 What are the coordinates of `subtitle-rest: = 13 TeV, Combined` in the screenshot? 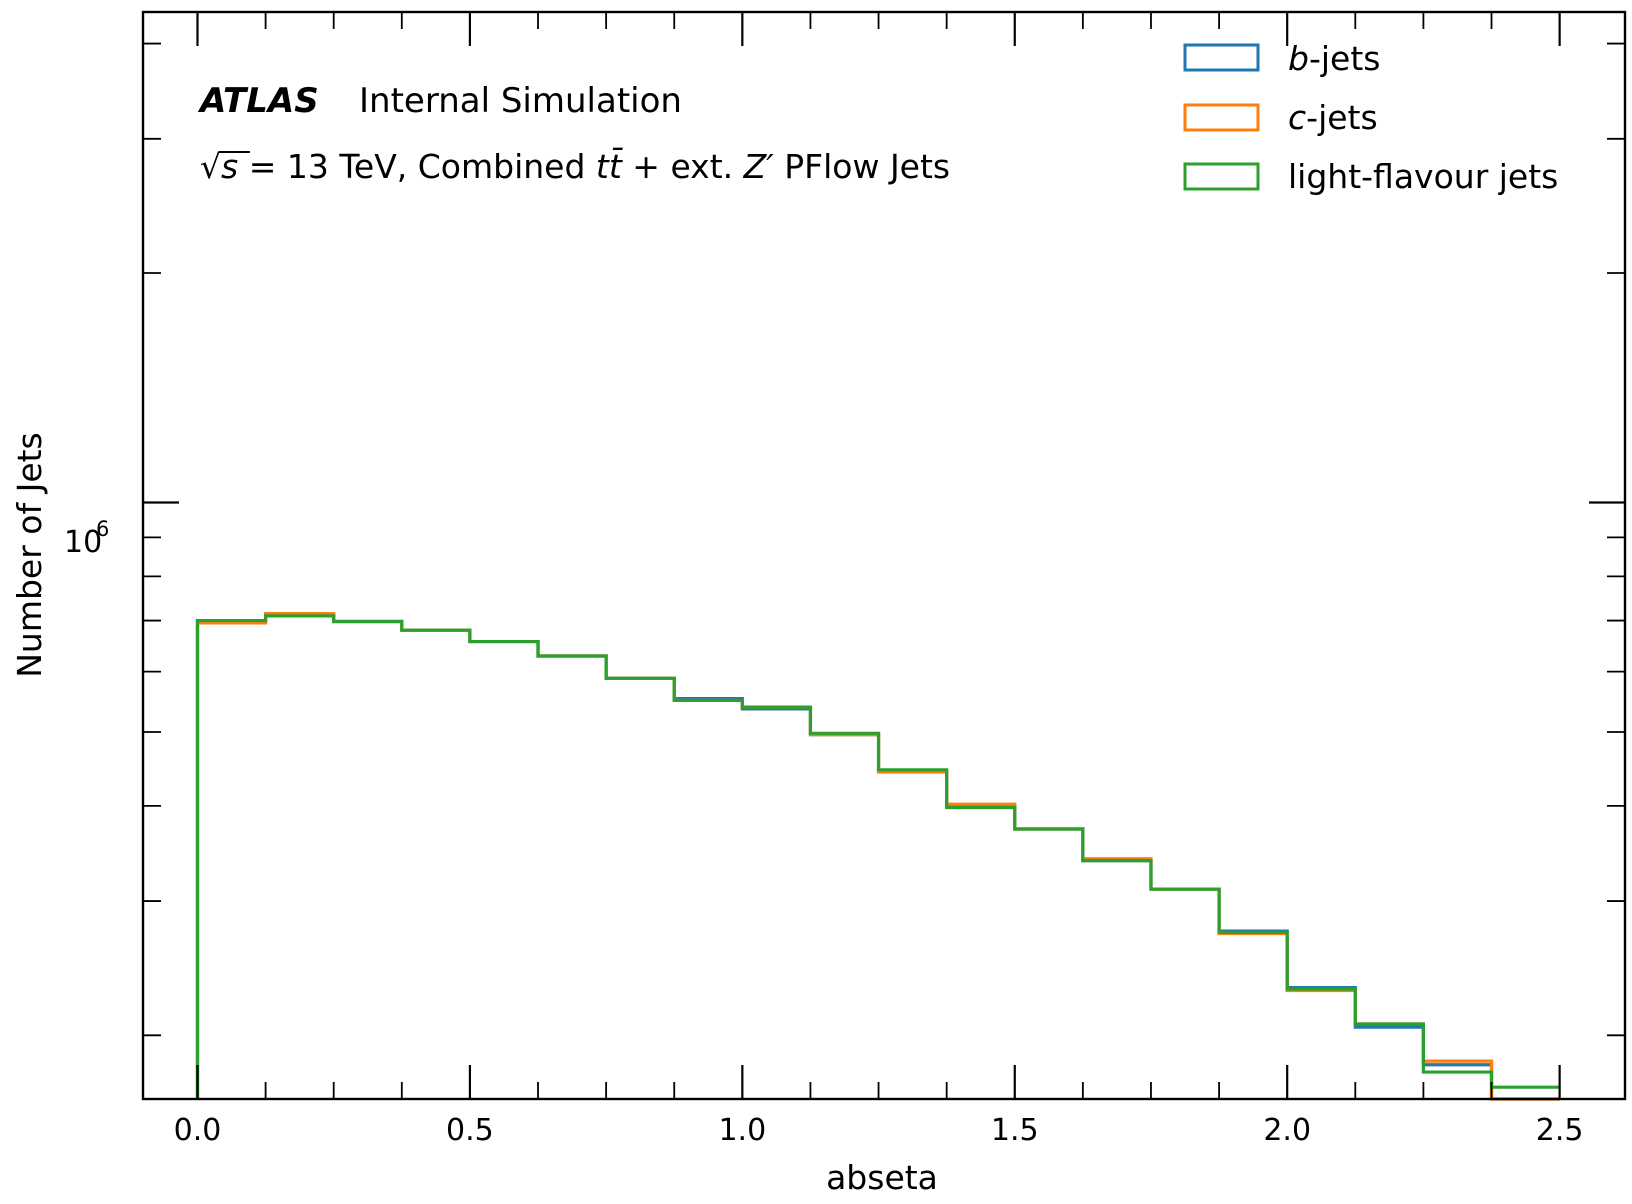 It's located at (417, 166).